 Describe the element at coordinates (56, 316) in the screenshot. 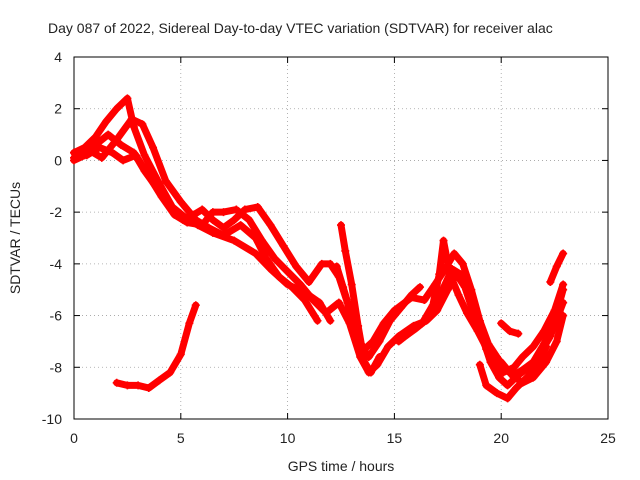

I see `y-tick-label: -6` at that location.